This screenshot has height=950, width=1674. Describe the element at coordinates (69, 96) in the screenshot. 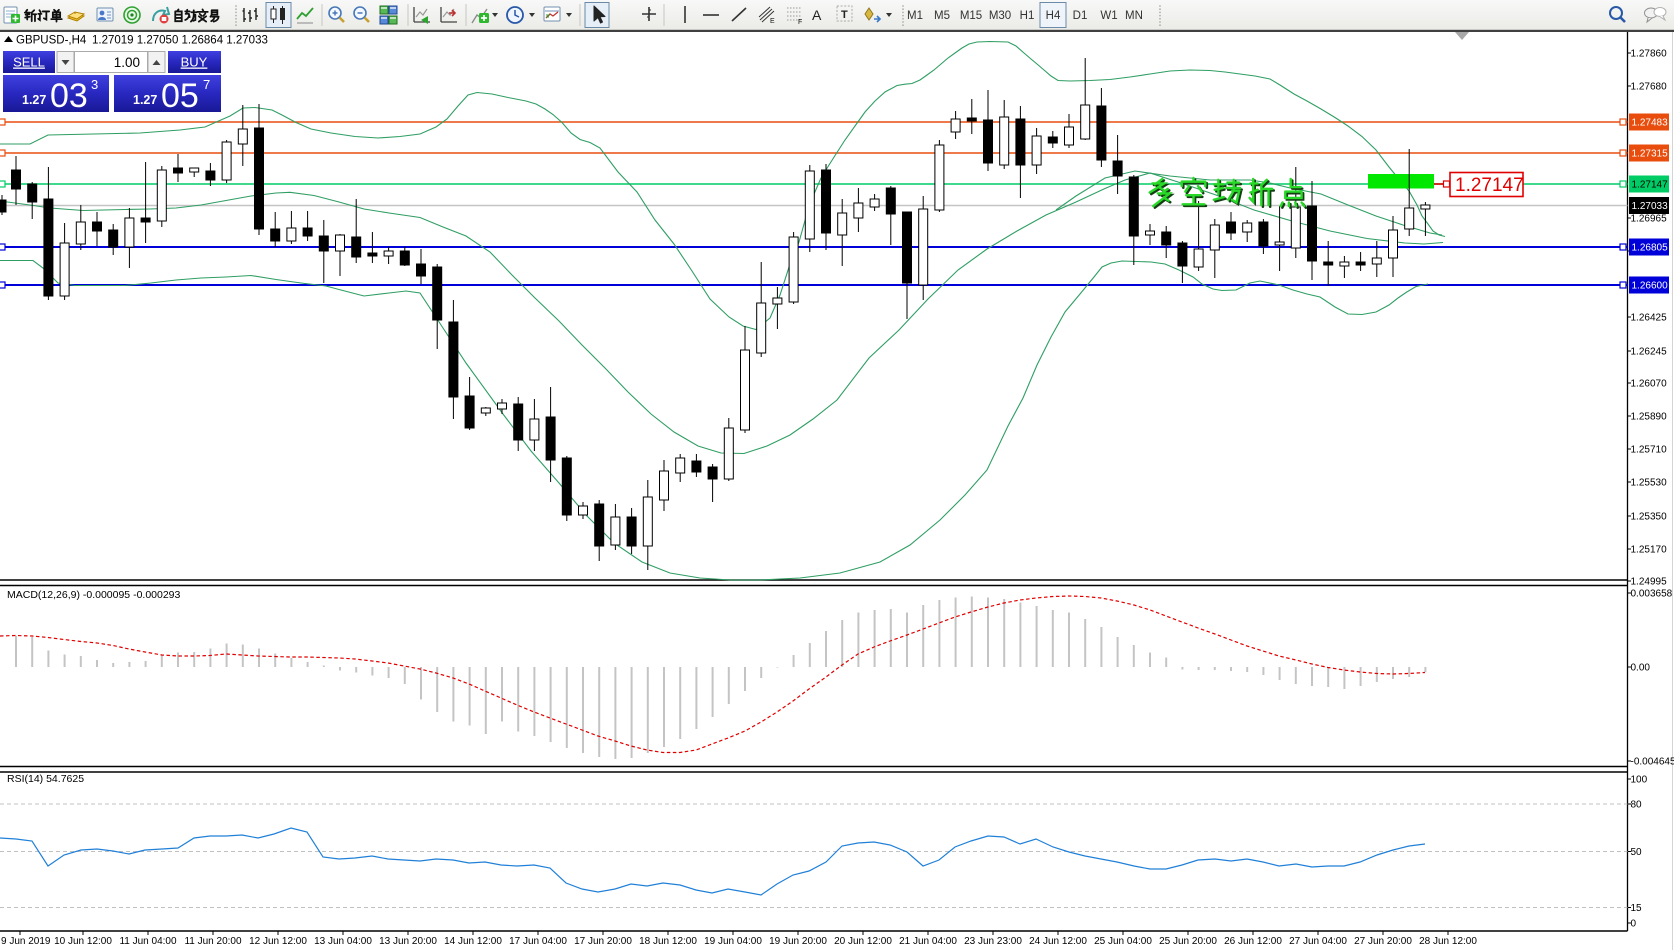

I see `svg-text: 03` at that location.